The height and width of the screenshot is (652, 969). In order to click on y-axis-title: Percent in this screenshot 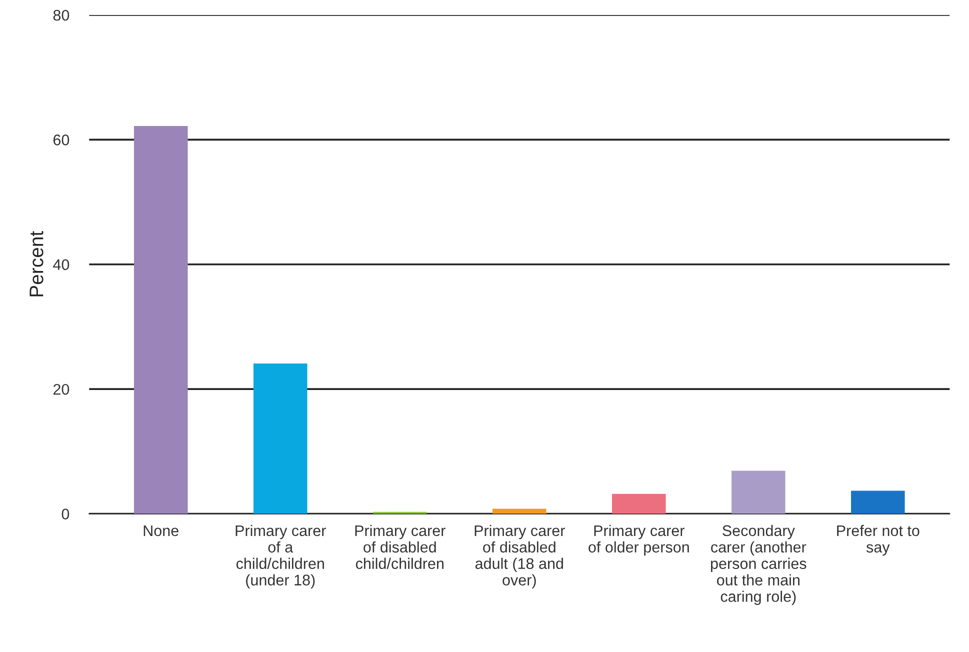, I will do `click(37, 263)`.